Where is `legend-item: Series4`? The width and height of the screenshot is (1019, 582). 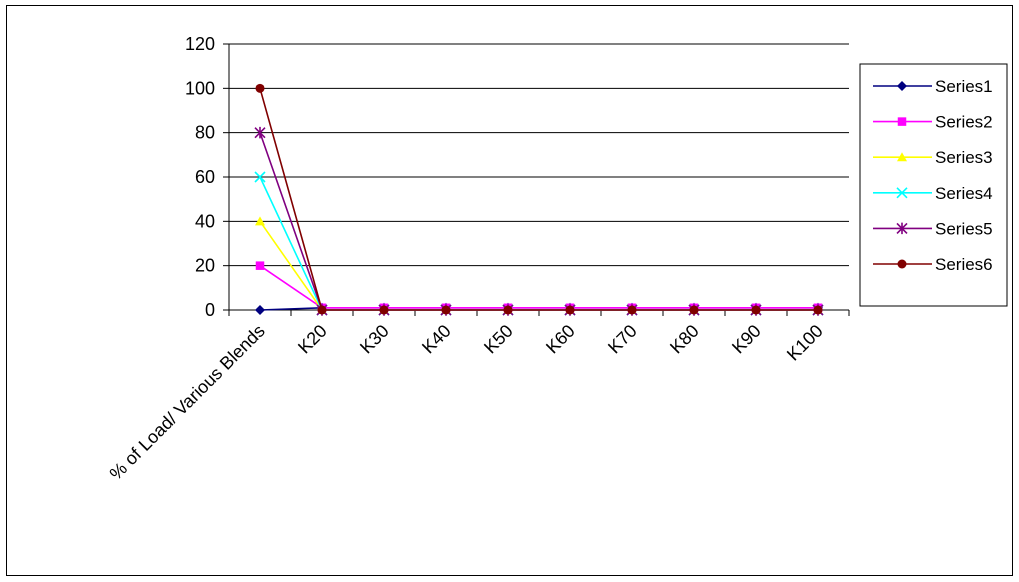 legend-item: Series4 is located at coordinates (933, 193).